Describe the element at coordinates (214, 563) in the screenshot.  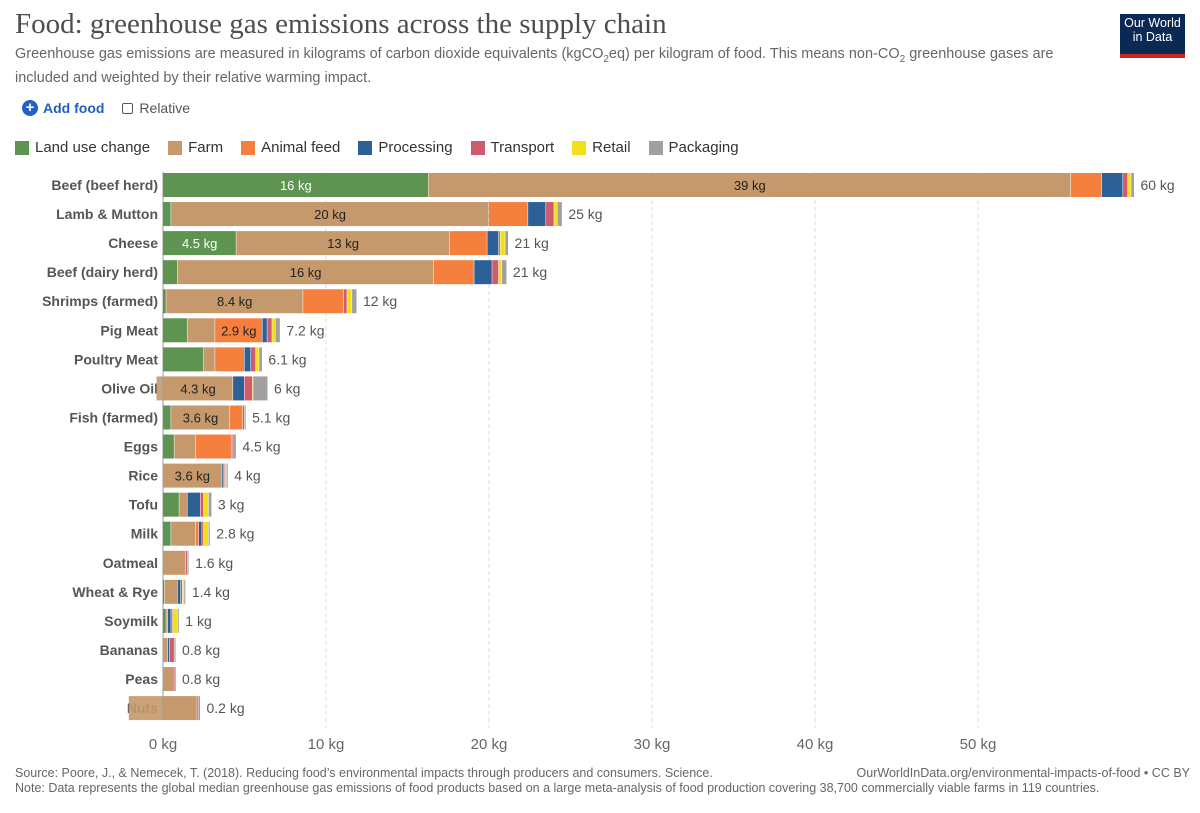
I see `total-label: 1.6 kg` at that location.